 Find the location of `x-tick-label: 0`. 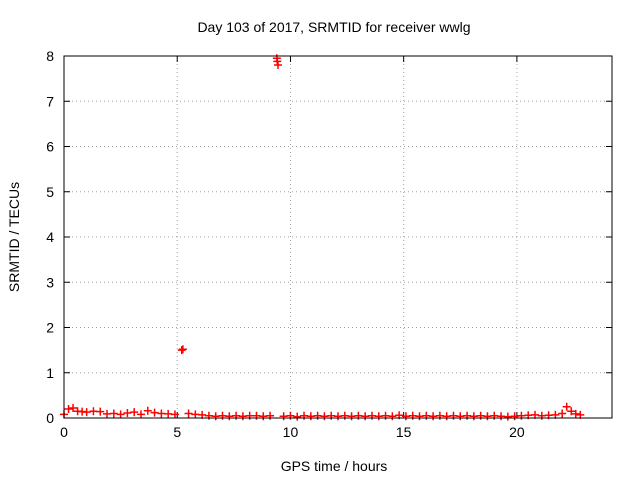

x-tick-label: 0 is located at coordinates (64, 432).